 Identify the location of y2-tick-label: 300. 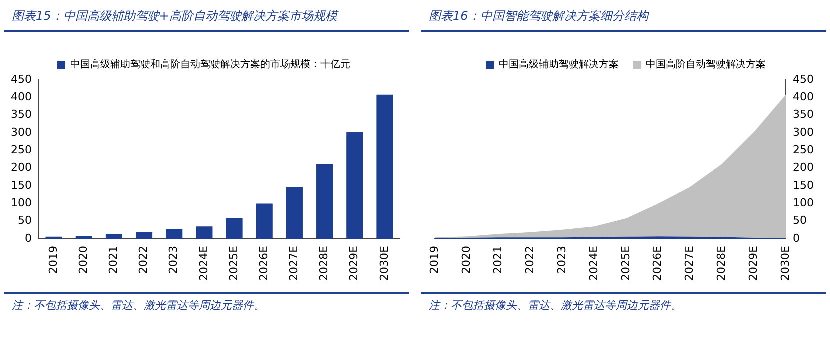
(803, 132).